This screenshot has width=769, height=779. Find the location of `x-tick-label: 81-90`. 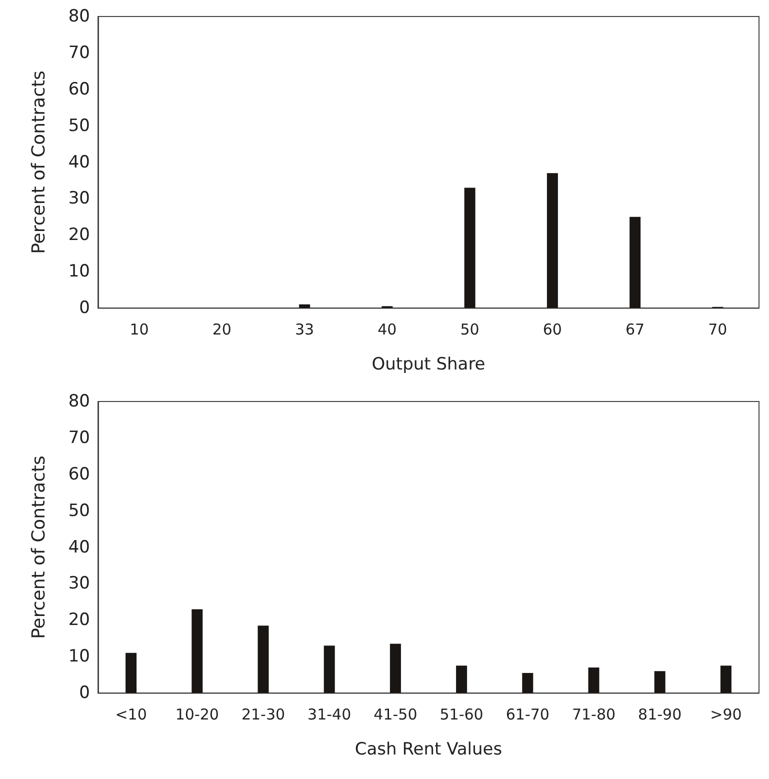

x-tick-label: 81-90 is located at coordinates (660, 715).